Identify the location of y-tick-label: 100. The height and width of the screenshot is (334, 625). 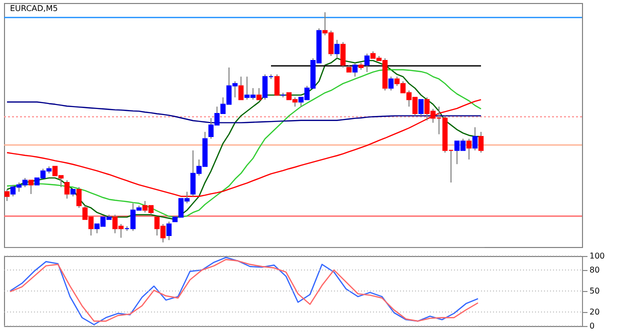
(597, 256).